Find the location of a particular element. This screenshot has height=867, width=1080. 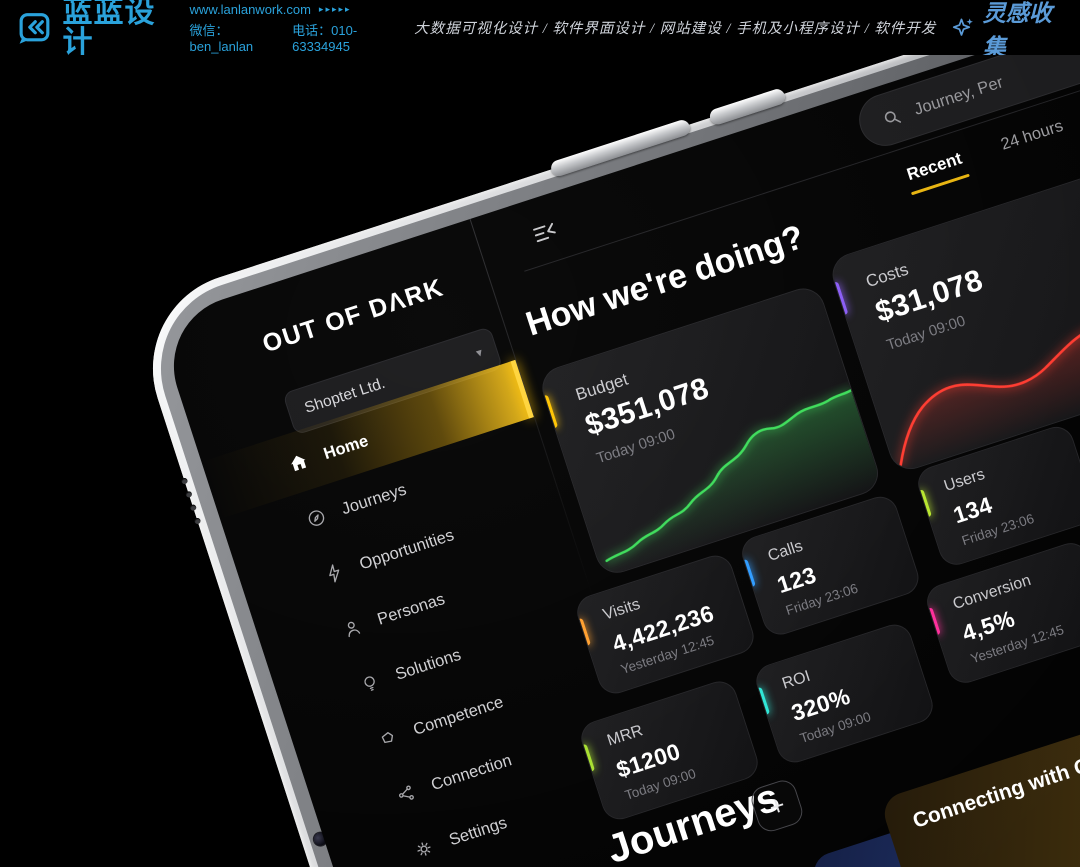

search-input: Journey, Per is located at coordinates (966, 104).